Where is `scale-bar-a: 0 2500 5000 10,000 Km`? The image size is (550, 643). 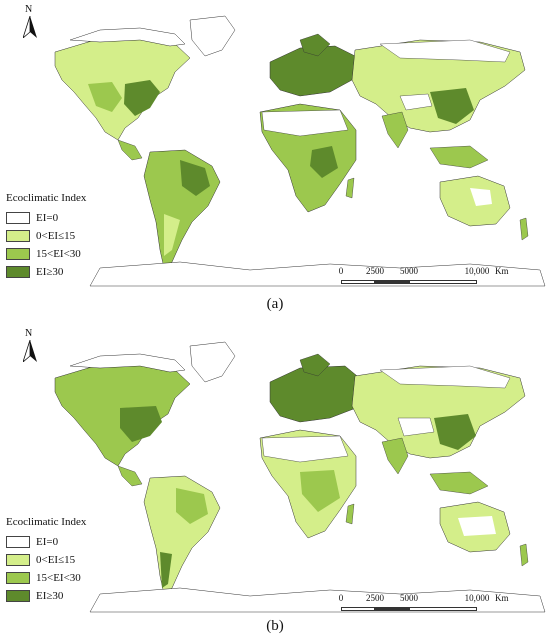 scale-bar-a: 0 2500 5000 10,000 Km is located at coordinates (440, 281).